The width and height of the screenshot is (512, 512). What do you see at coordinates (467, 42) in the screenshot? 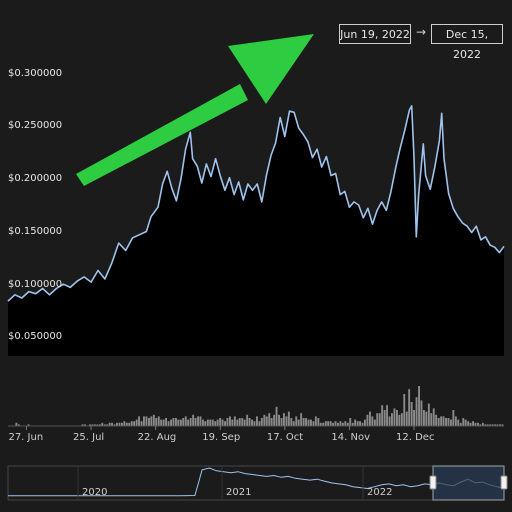
I see `range-end-input: Dec 15, 2022` at bounding box center [467, 42].